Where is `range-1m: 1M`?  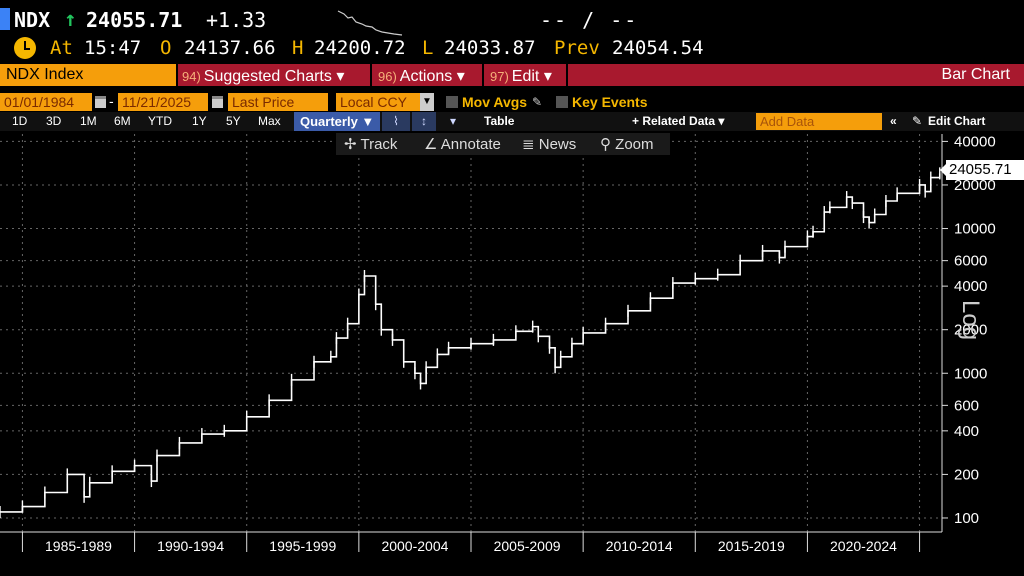
range-1m: 1M is located at coordinates (88, 121).